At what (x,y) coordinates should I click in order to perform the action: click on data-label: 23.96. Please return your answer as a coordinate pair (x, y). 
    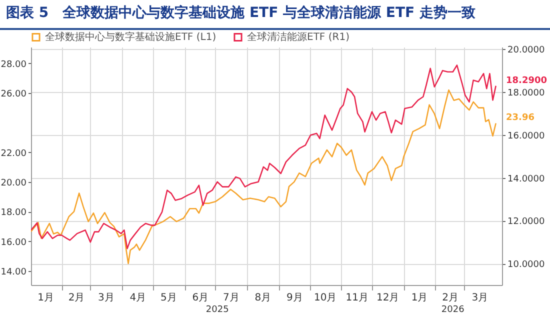
    Looking at the image, I should click on (520, 118).